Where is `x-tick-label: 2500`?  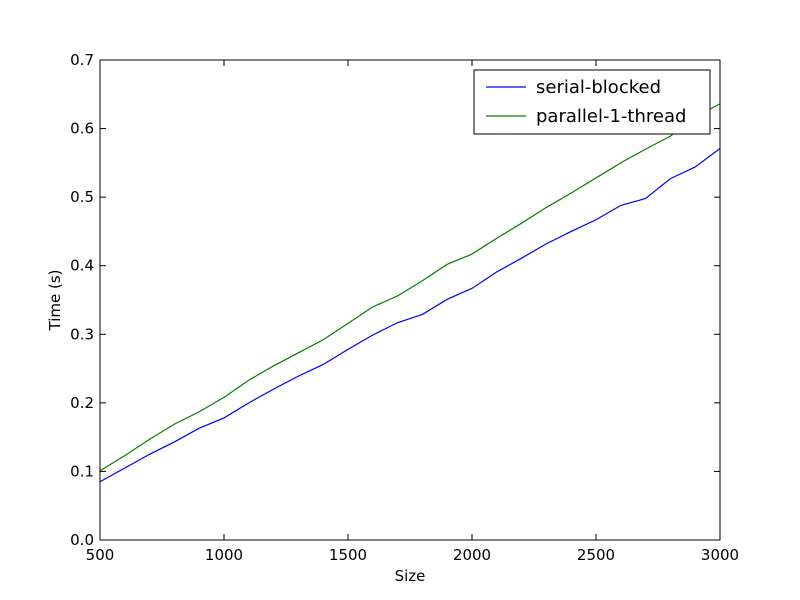 x-tick-label: 2500 is located at coordinates (596, 555).